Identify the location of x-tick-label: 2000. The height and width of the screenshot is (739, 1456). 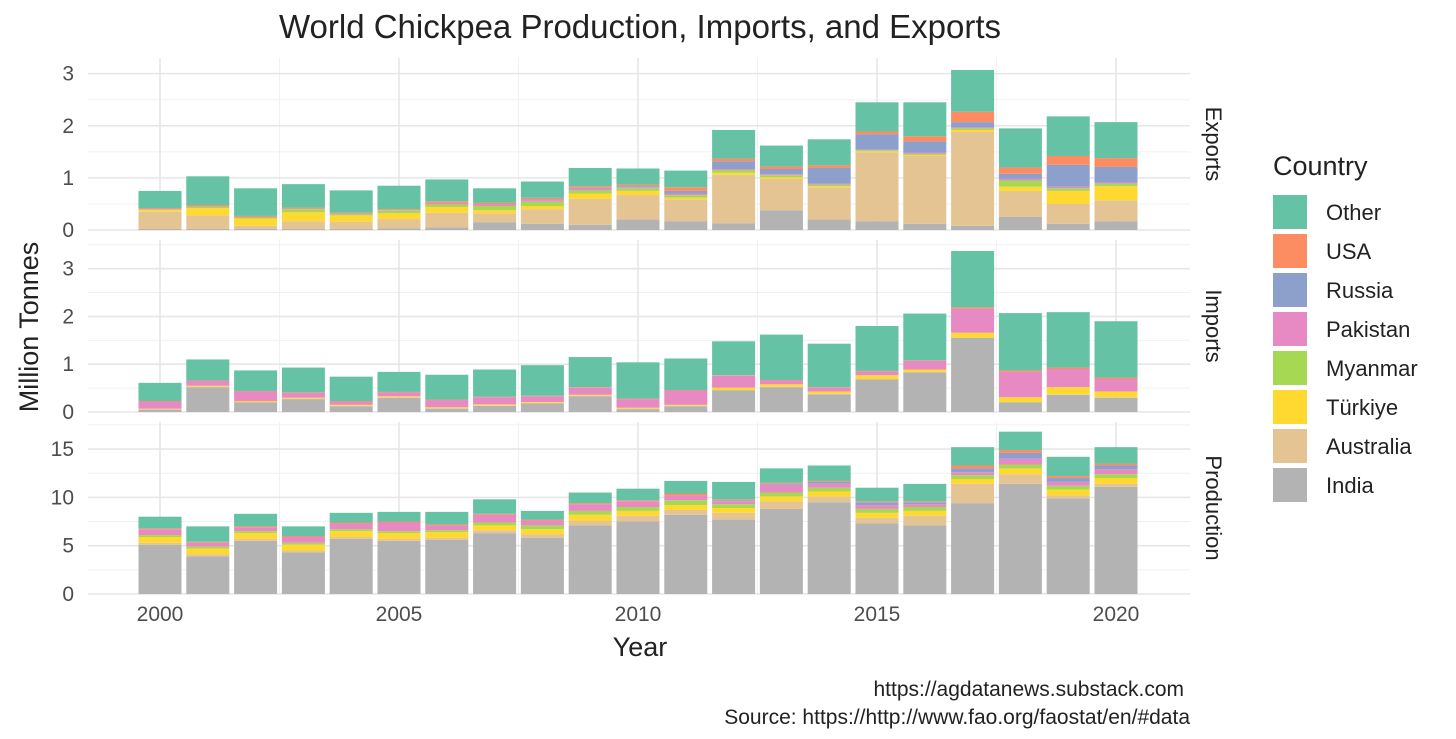
(160, 614).